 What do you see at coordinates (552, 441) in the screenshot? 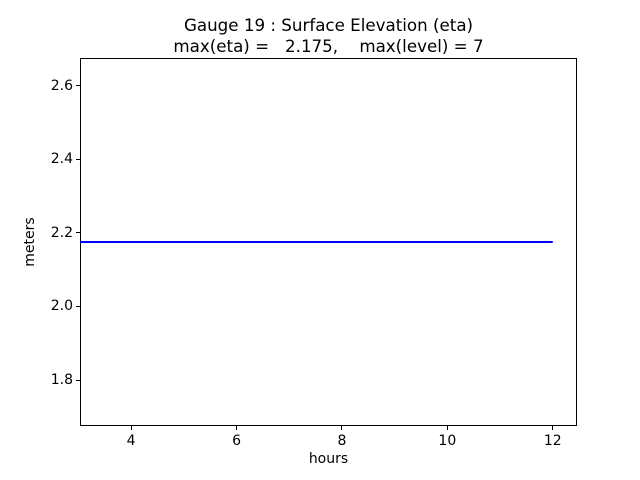
I see `x-tick-label: 12` at bounding box center [552, 441].